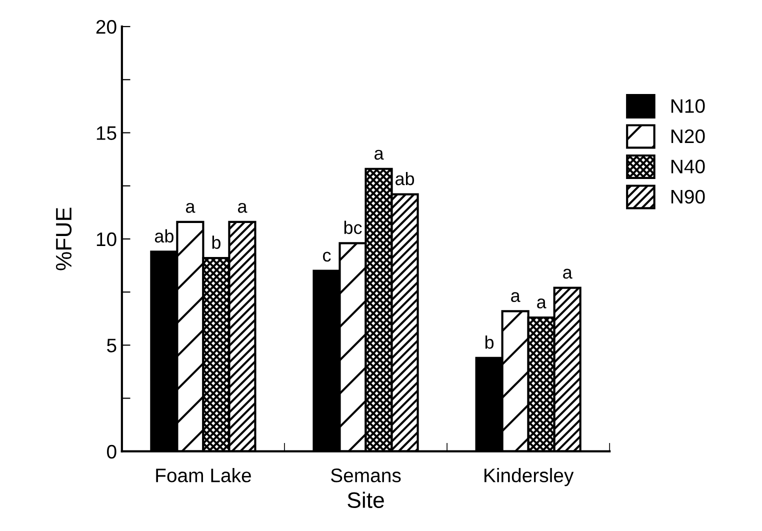 The height and width of the screenshot is (531, 762). What do you see at coordinates (529, 477) in the screenshot?
I see `x-tick-label: Kindersley` at bounding box center [529, 477].